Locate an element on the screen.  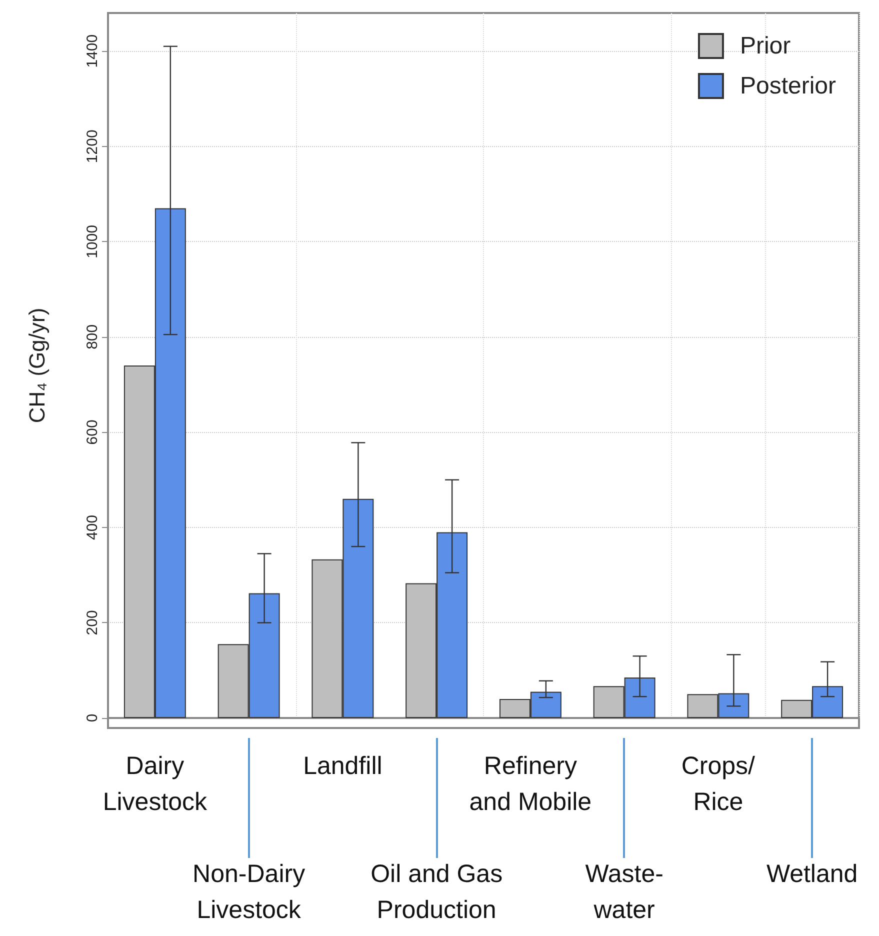
x-tick-label: Non-Dairy Livestock is located at coordinates (249, 892).